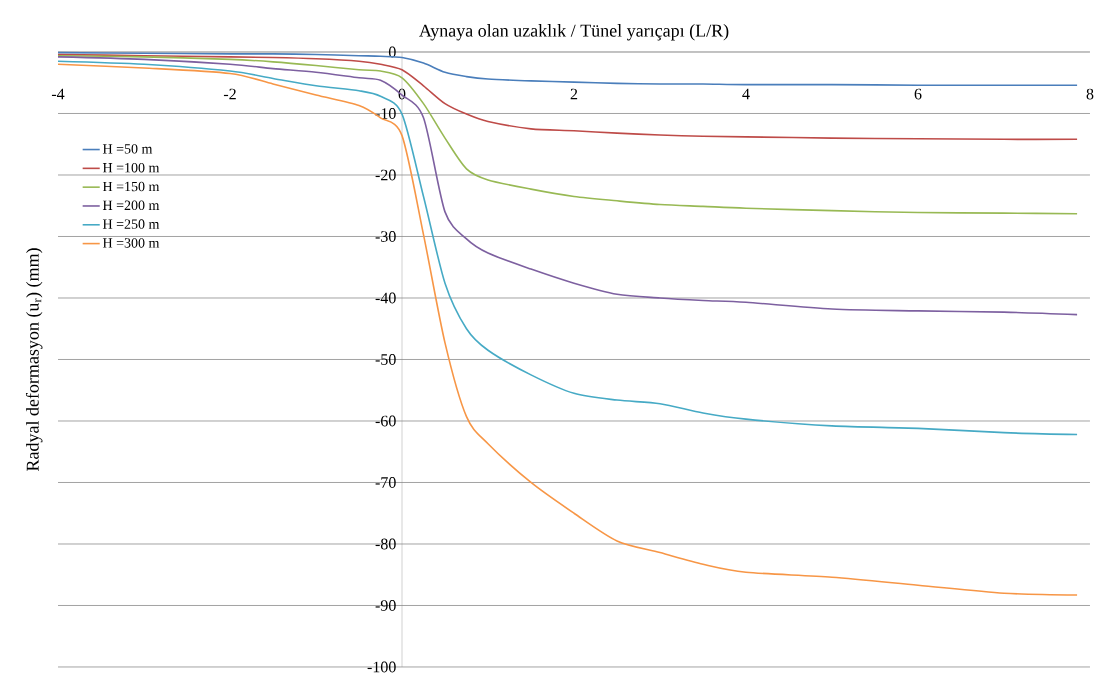  What do you see at coordinates (34, 360) in the screenshot?
I see `y-axis-title: Radyal deformasyon (u$_{r}$) (mm)` at bounding box center [34, 360].